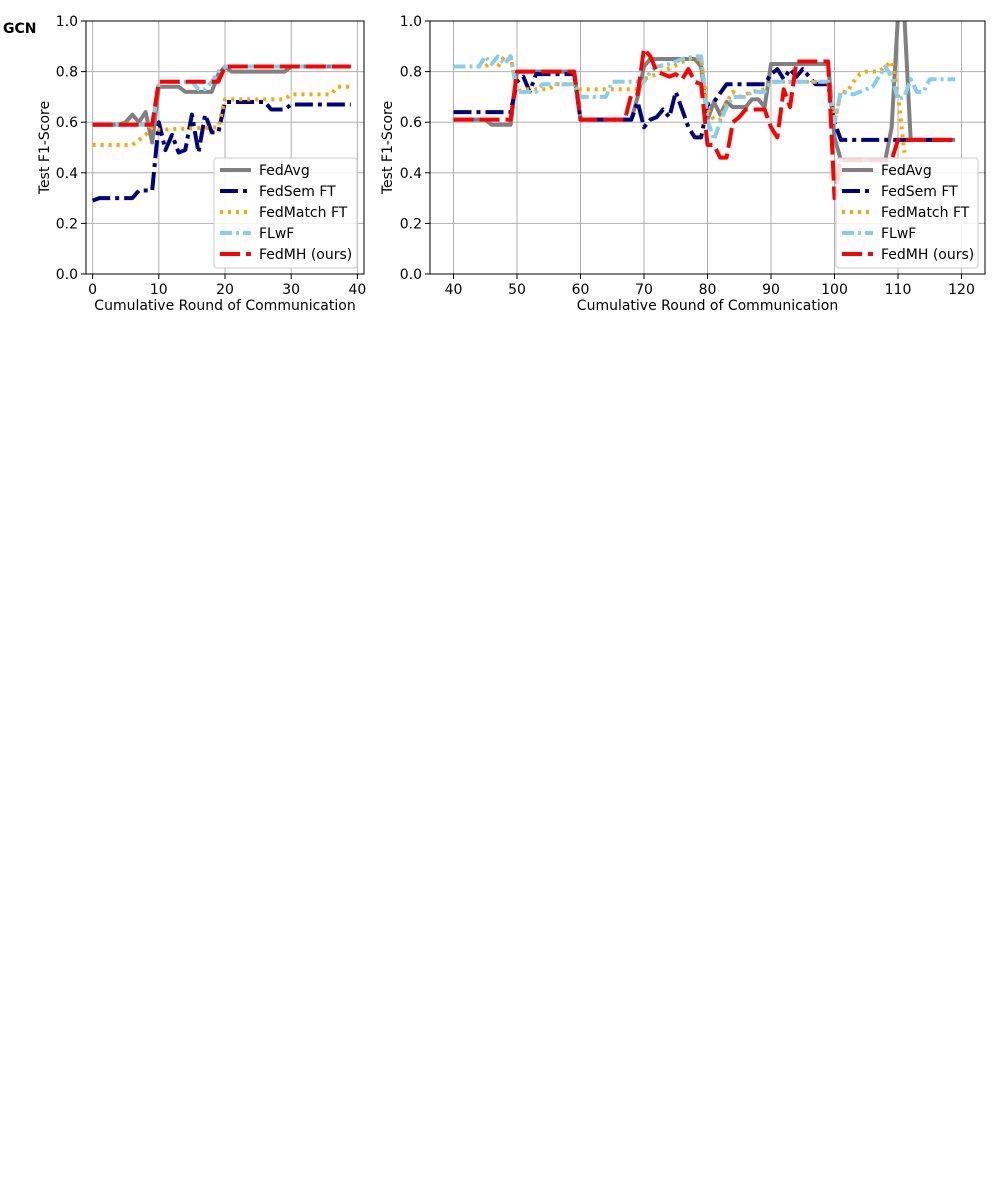 The image size is (1000, 1200). What do you see at coordinates (898, 290) in the screenshot?
I see `x-tick-label: 110` at bounding box center [898, 290].